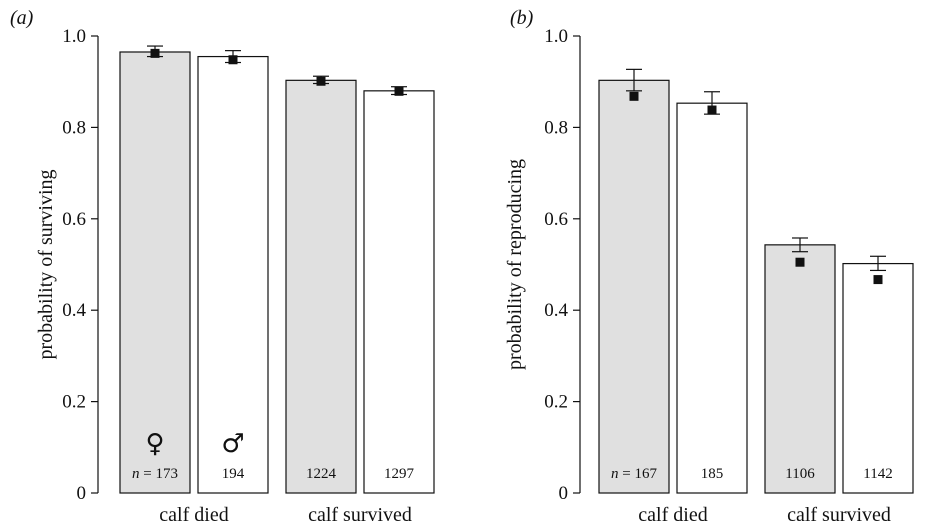 The image size is (939, 528). I want to click on sample-size-value: 1224, so click(321, 474).